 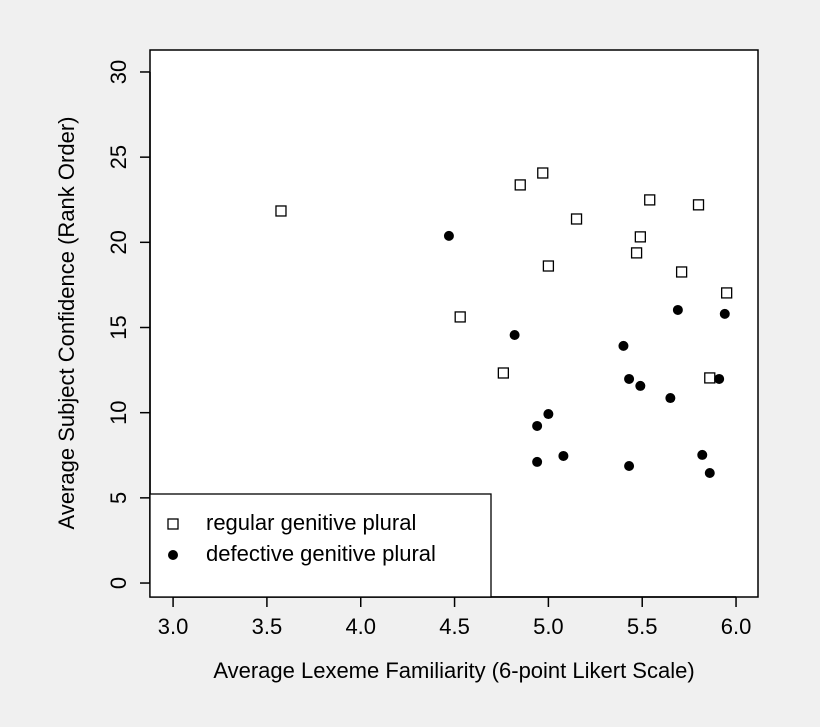 What do you see at coordinates (311, 522) in the screenshot?
I see `legend-label: regular genitive plural` at bounding box center [311, 522].